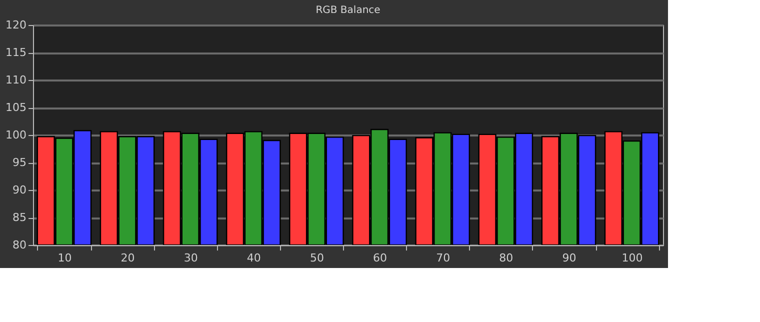 Image resolution: width=760 pixels, height=322 pixels. What do you see at coordinates (19, 162) in the screenshot?
I see `y-tick-label: 95` at bounding box center [19, 162].